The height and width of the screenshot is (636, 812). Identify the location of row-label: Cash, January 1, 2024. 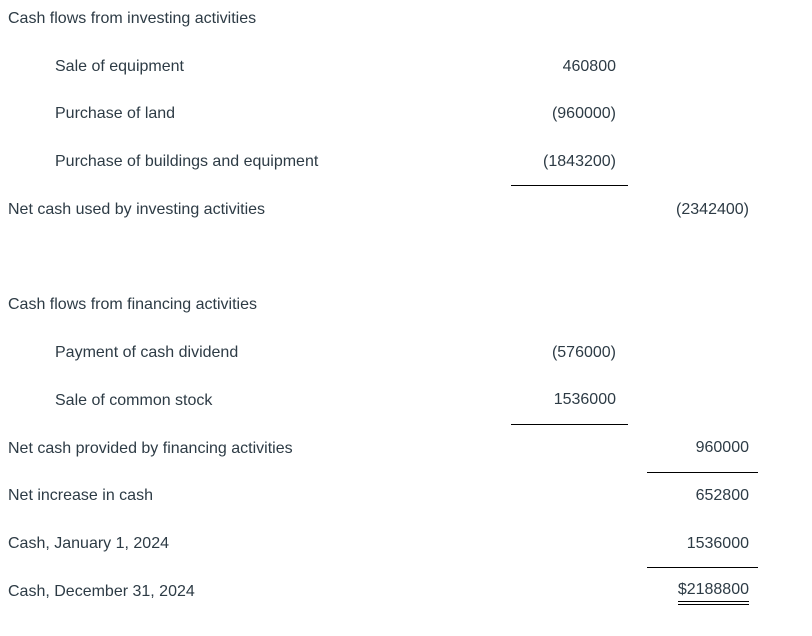
(88, 544).